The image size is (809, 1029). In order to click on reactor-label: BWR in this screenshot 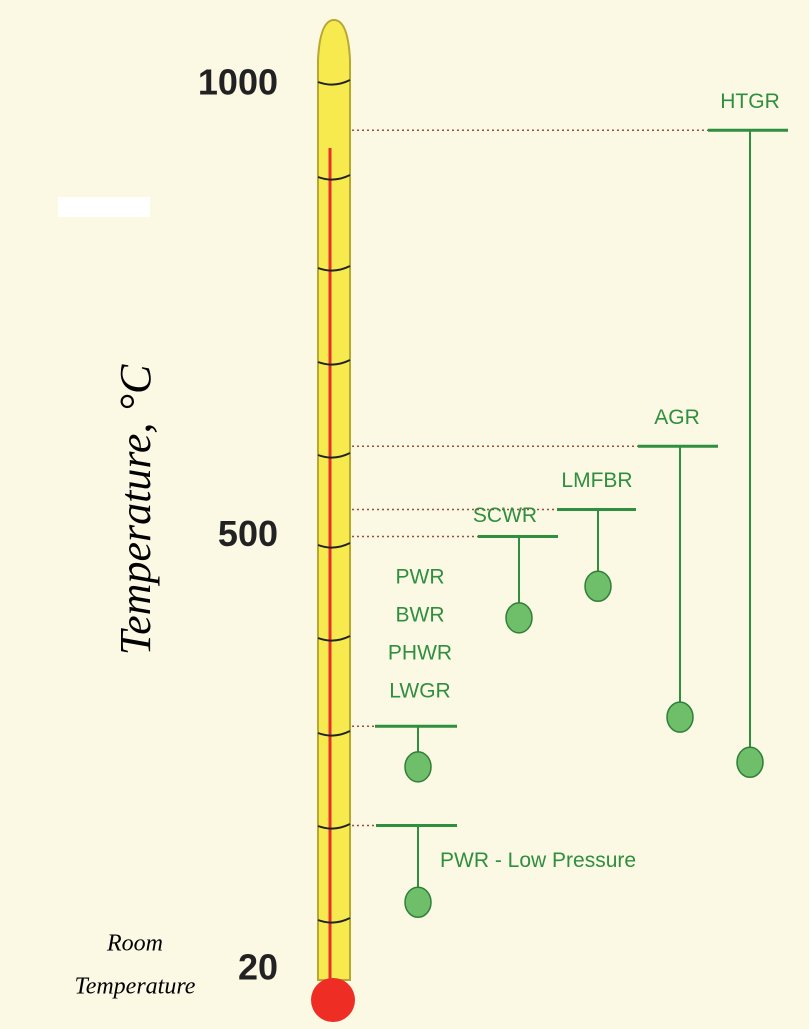, I will do `click(420, 615)`.